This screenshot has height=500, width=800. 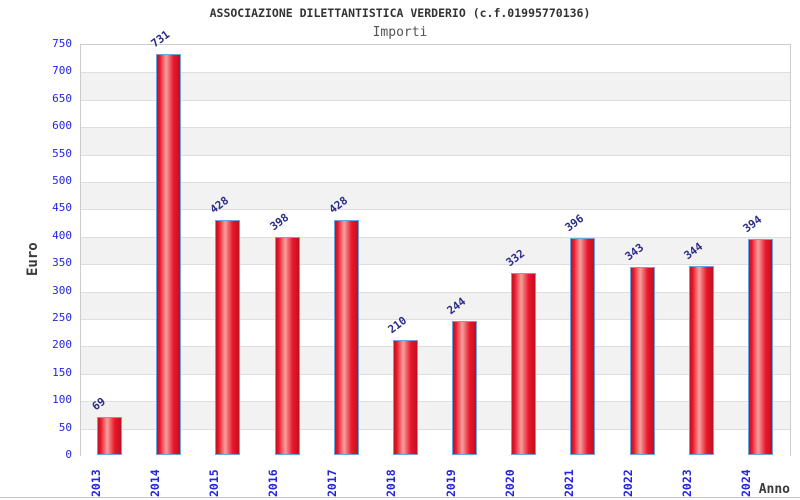 I want to click on x-tick-label: 2023, so click(x=687, y=483).